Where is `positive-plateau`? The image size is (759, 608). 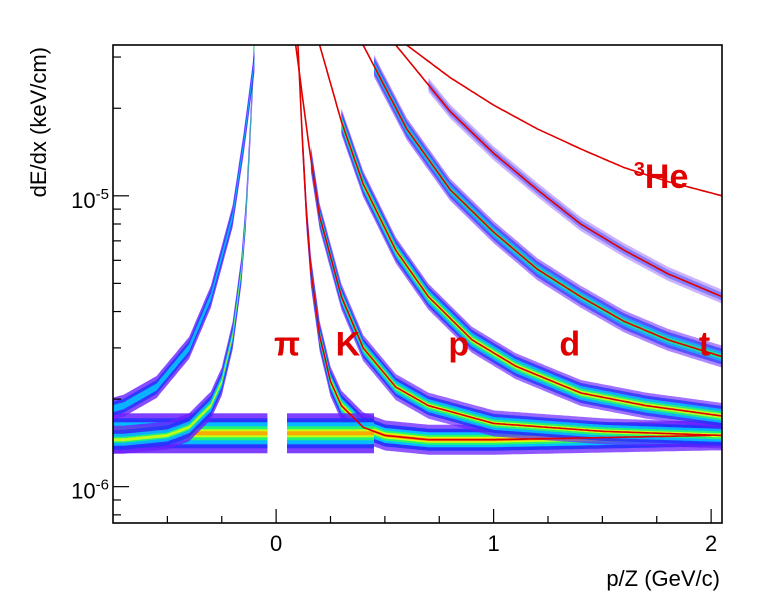 positive-plateau is located at coordinates (330, 433).